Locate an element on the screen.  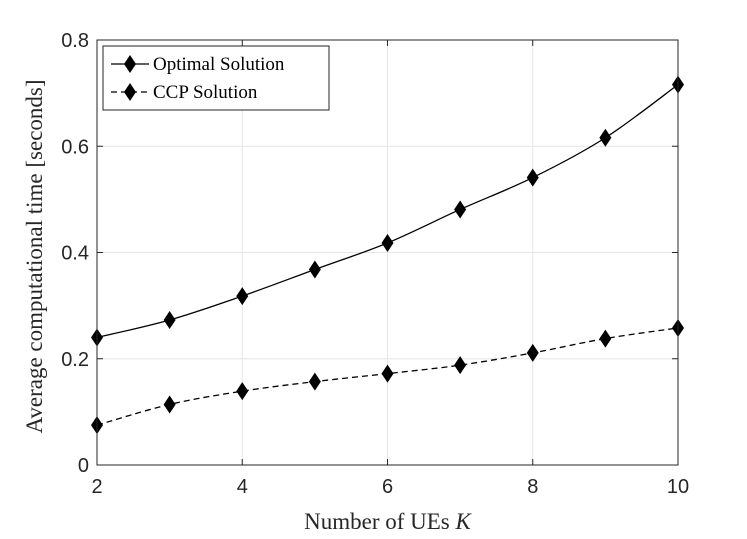
legend: Optimal Solution CCP Solution is located at coordinates (216, 78).